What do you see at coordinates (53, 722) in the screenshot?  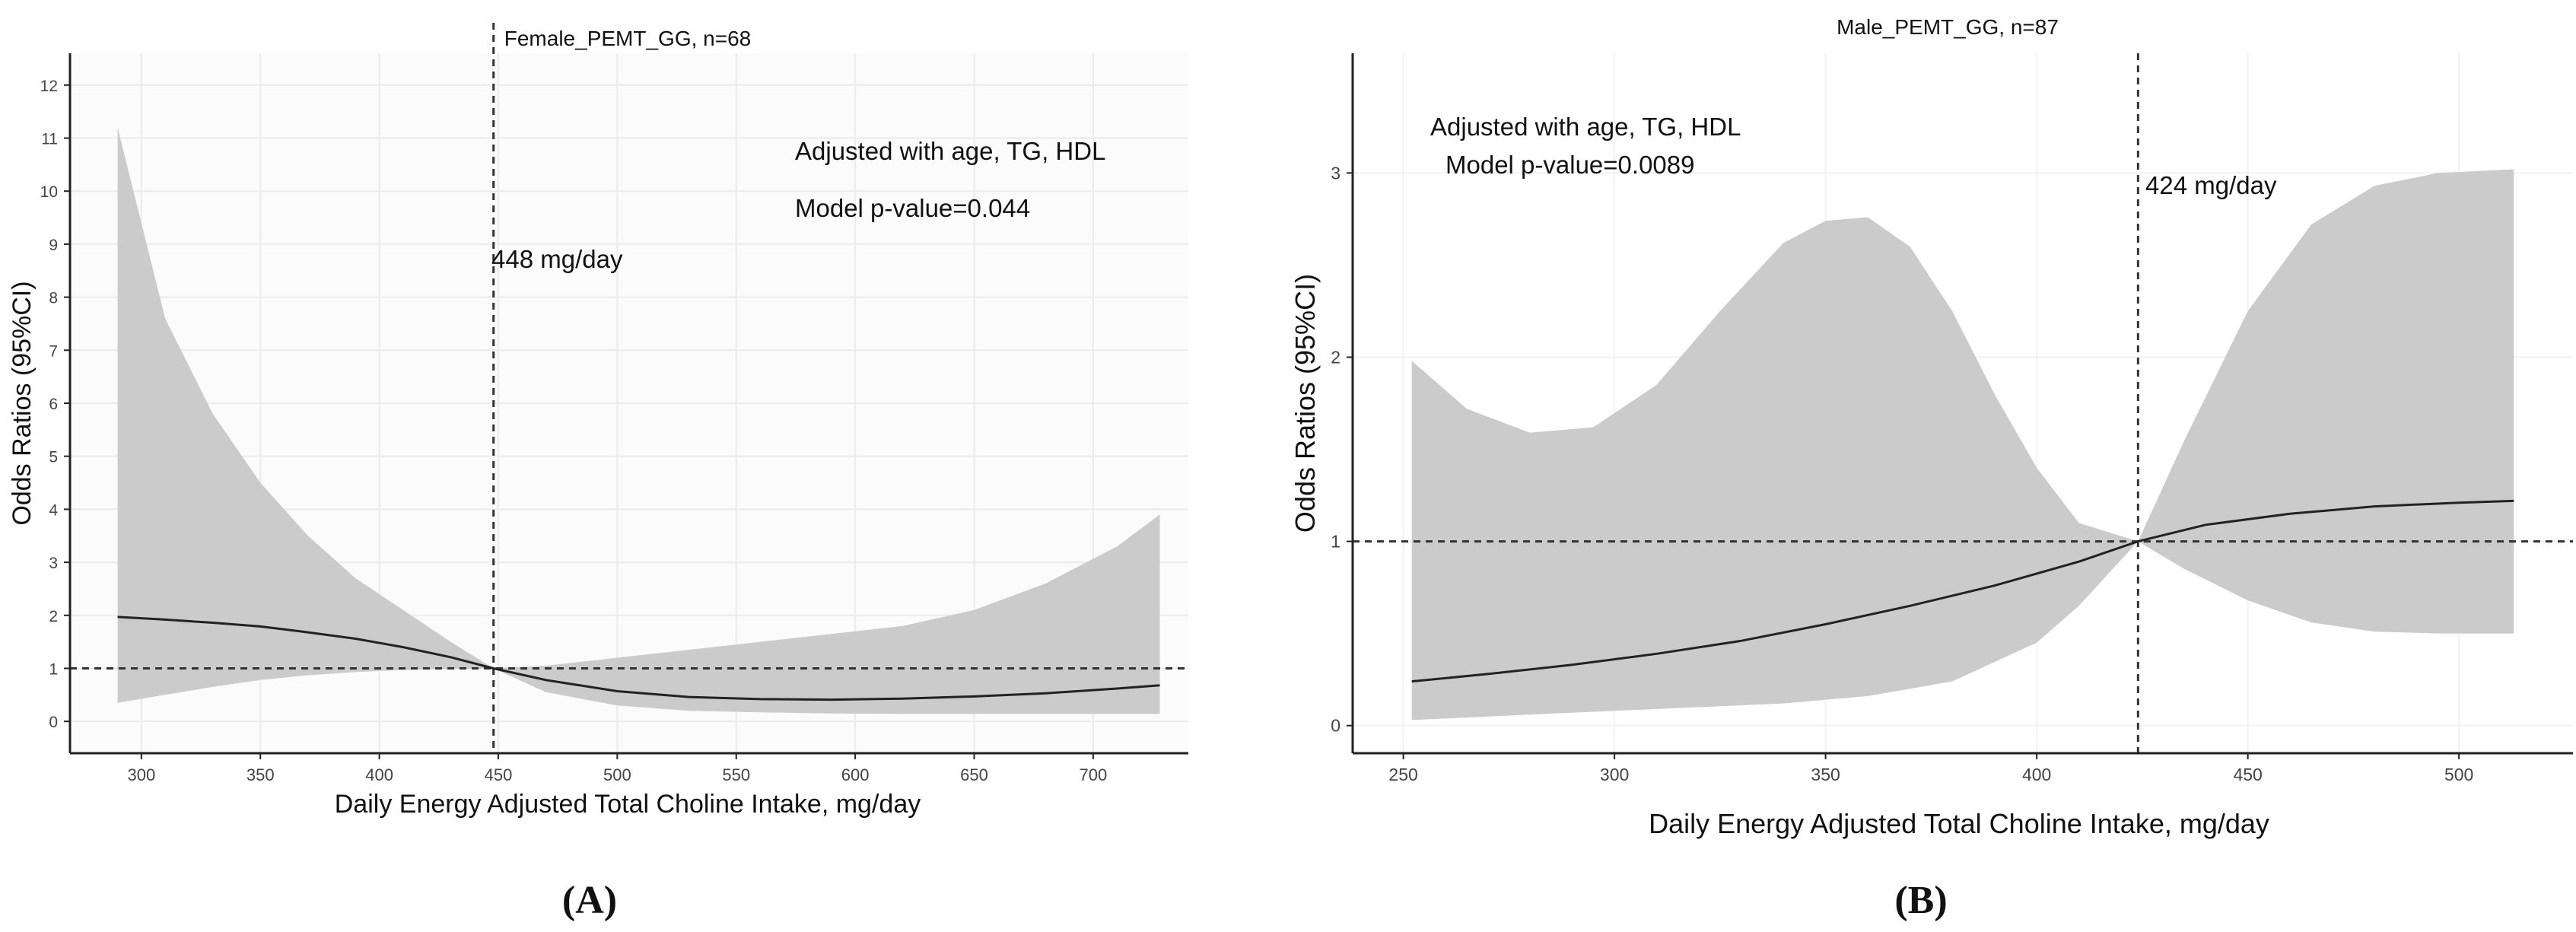 I see `panel-a-y-tick-label-0: 0` at bounding box center [53, 722].